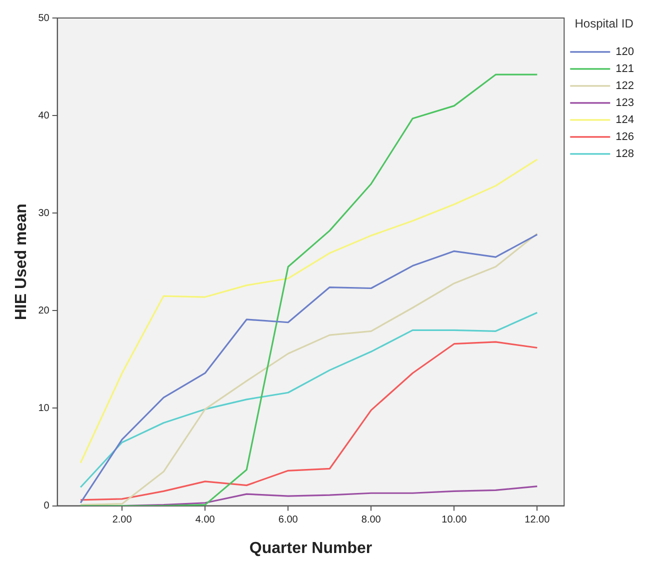 The width and height of the screenshot is (656, 570). What do you see at coordinates (455, 520) in the screenshot?
I see `x-tick-label: 10.00` at bounding box center [455, 520].